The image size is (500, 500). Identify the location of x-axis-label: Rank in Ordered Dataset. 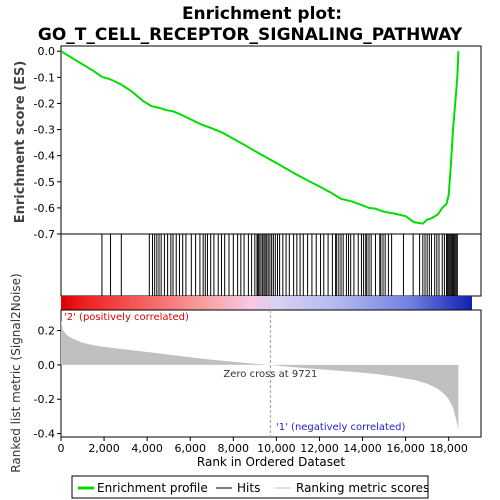
(271, 462).